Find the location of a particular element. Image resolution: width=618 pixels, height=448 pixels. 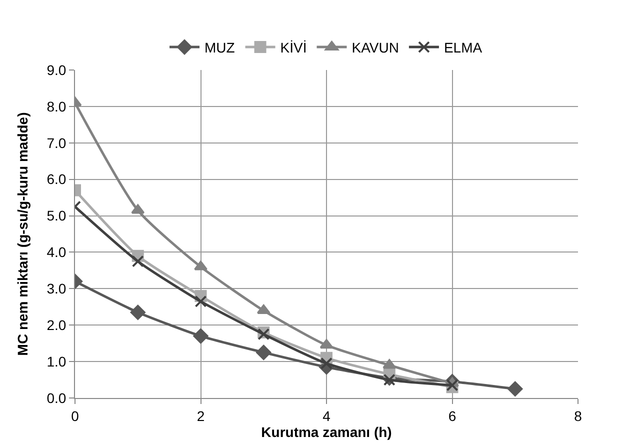

legend-label: KAVUN is located at coordinates (375, 48).